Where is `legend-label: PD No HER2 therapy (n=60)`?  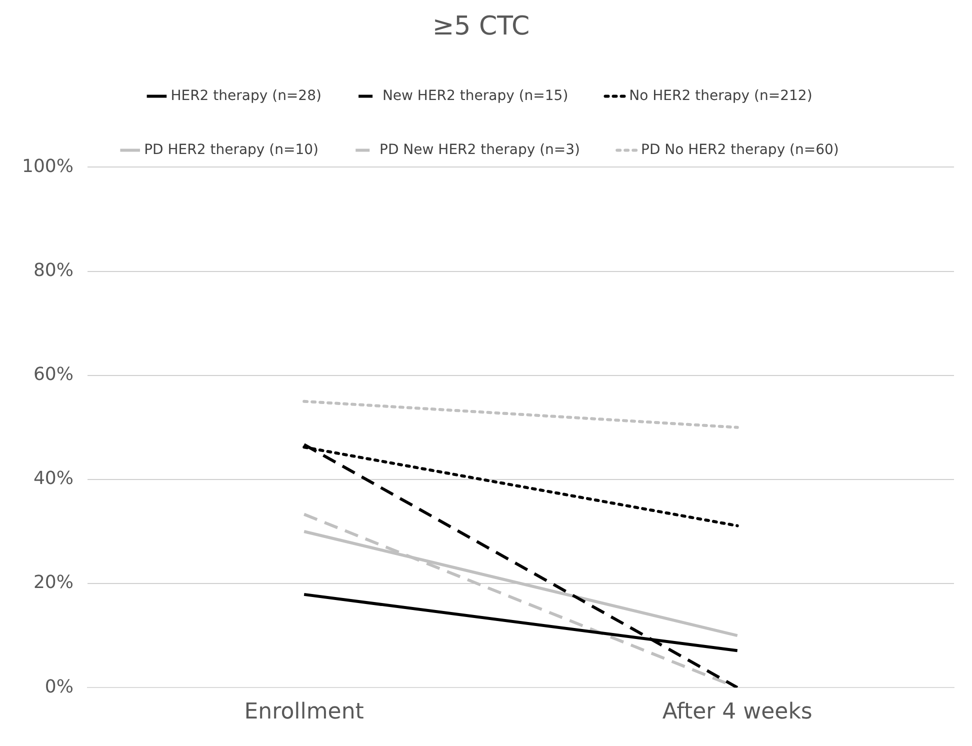
legend-label: PD No HER2 therapy (n=60) is located at coordinates (740, 150).